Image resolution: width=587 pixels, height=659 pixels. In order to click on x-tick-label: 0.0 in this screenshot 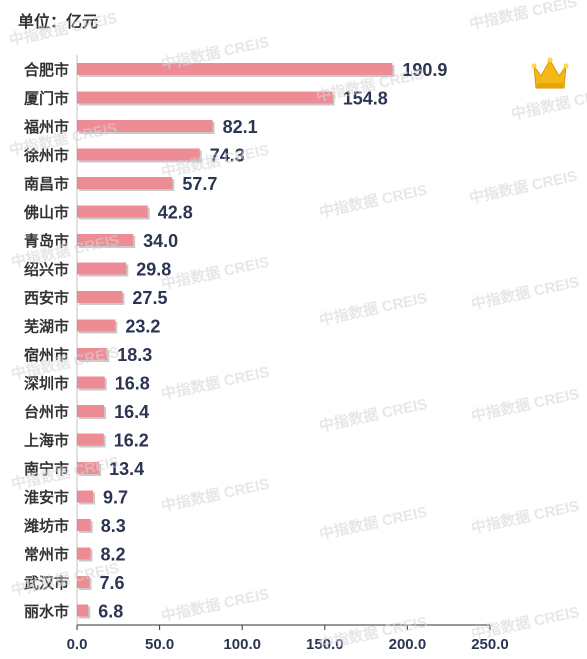, I will do `click(77, 644)`.